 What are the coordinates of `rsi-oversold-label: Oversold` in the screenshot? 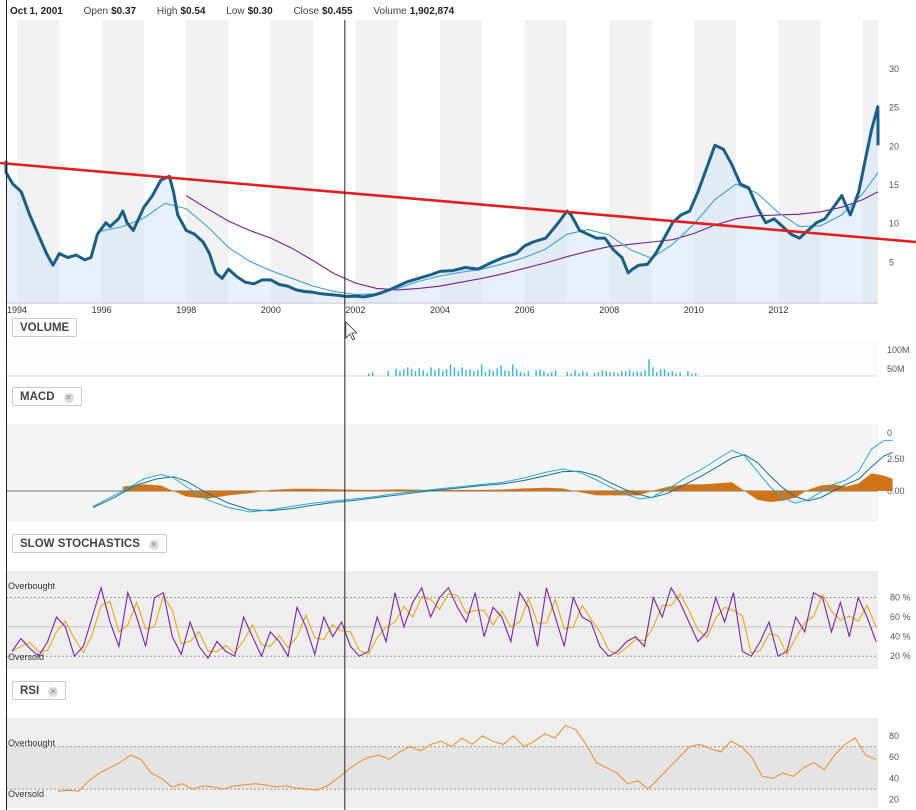 It's located at (26, 794).